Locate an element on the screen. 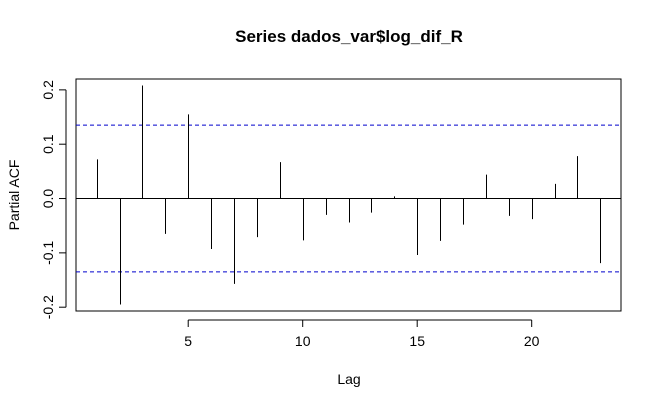 The image size is (661, 408). x-tick-label: 5 is located at coordinates (188, 341).